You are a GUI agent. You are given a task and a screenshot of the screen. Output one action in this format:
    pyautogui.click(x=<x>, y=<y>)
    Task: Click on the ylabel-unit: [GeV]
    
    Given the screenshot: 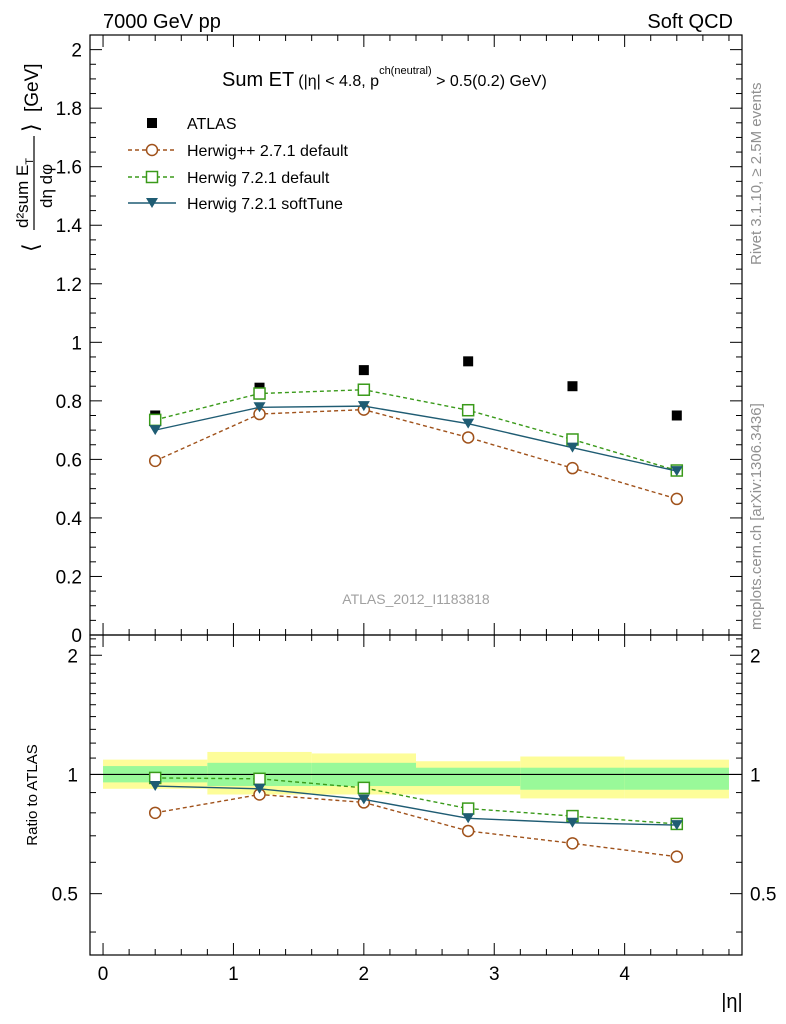 What is the action you would take?
    pyautogui.click(x=32, y=87)
    